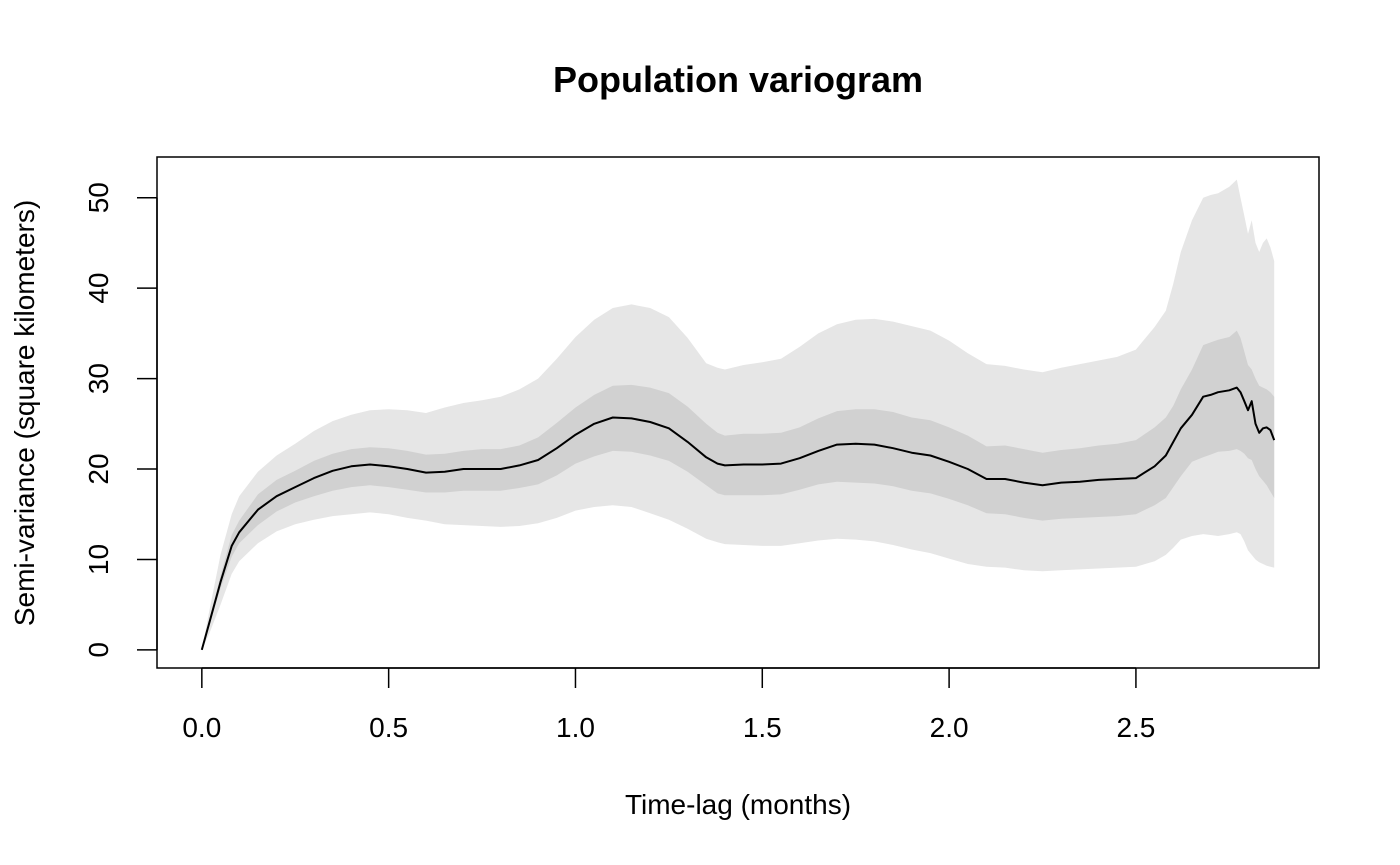 Image resolution: width=1400 pixels, height=865 pixels. Describe the element at coordinates (738, 79) in the screenshot. I see `chart-title: Population variogram` at that location.